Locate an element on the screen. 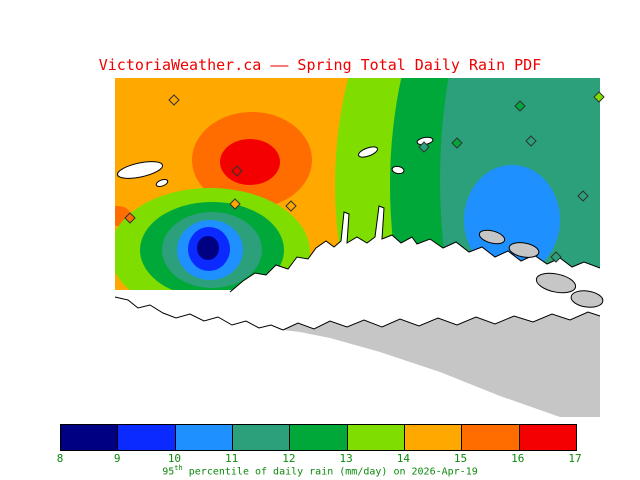  colorbar-tick: 16 is located at coordinates (518, 458).